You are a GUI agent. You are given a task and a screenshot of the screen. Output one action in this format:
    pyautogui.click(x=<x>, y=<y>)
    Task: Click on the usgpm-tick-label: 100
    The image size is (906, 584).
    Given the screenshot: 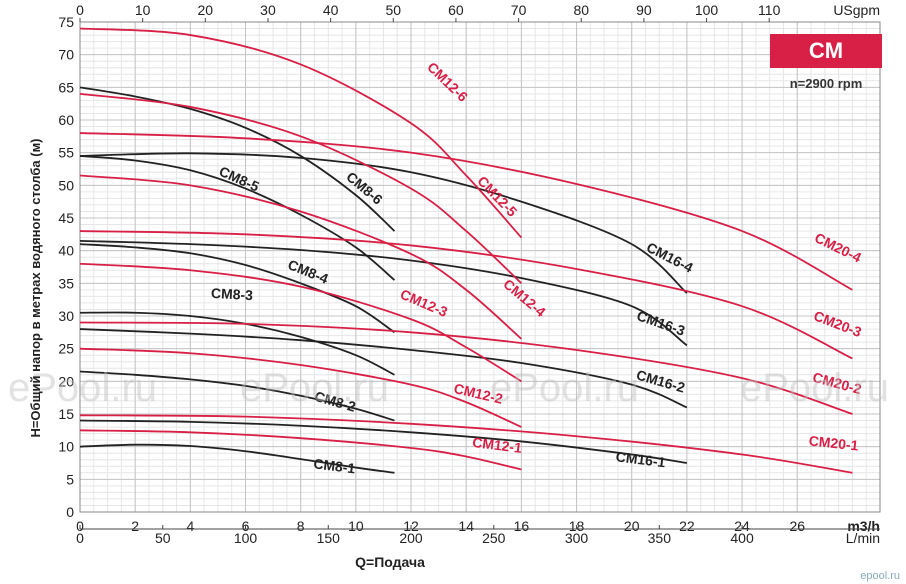 What is the action you would take?
    pyautogui.click(x=707, y=10)
    